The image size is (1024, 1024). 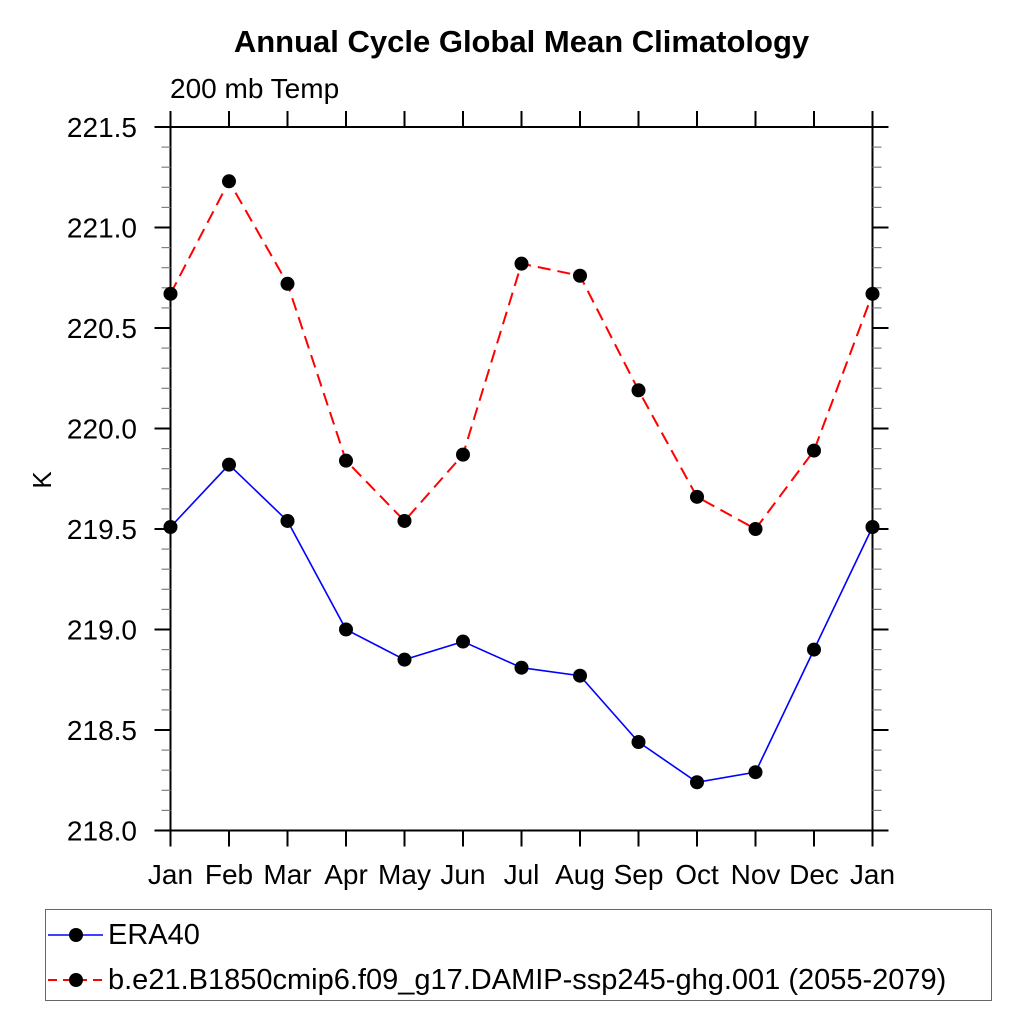 What do you see at coordinates (255, 88) in the screenshot?
I see `chart-subtitle: 200 mb Temp` at bounding box center [255, 88].